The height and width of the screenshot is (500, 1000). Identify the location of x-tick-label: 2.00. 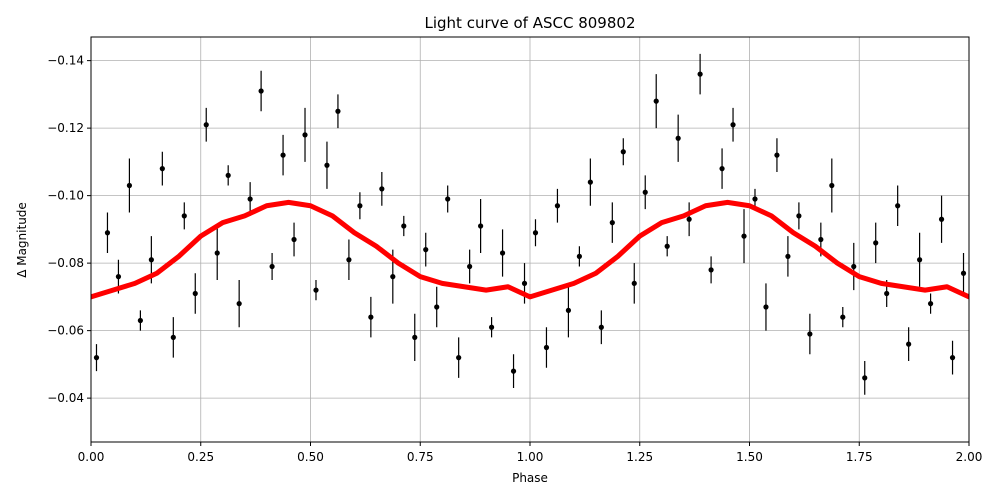
(969, 457).